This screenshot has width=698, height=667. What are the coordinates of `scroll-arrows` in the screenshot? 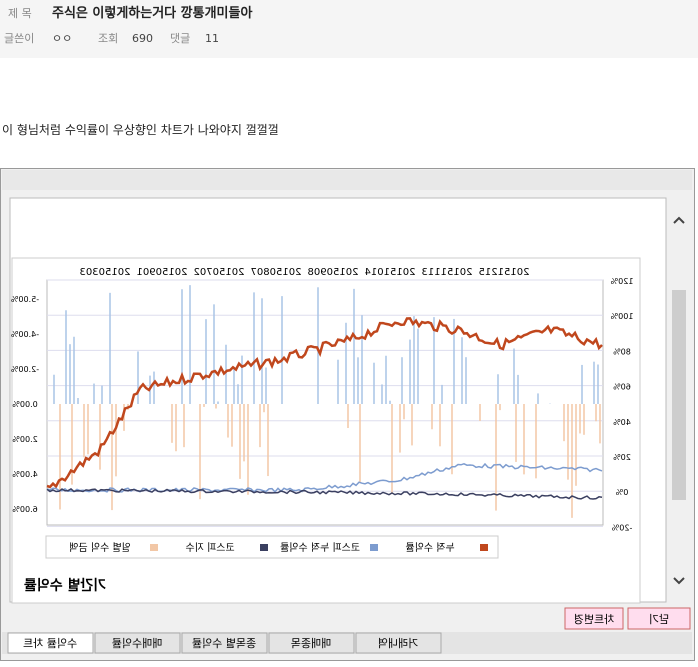 It's located at (679, 400).